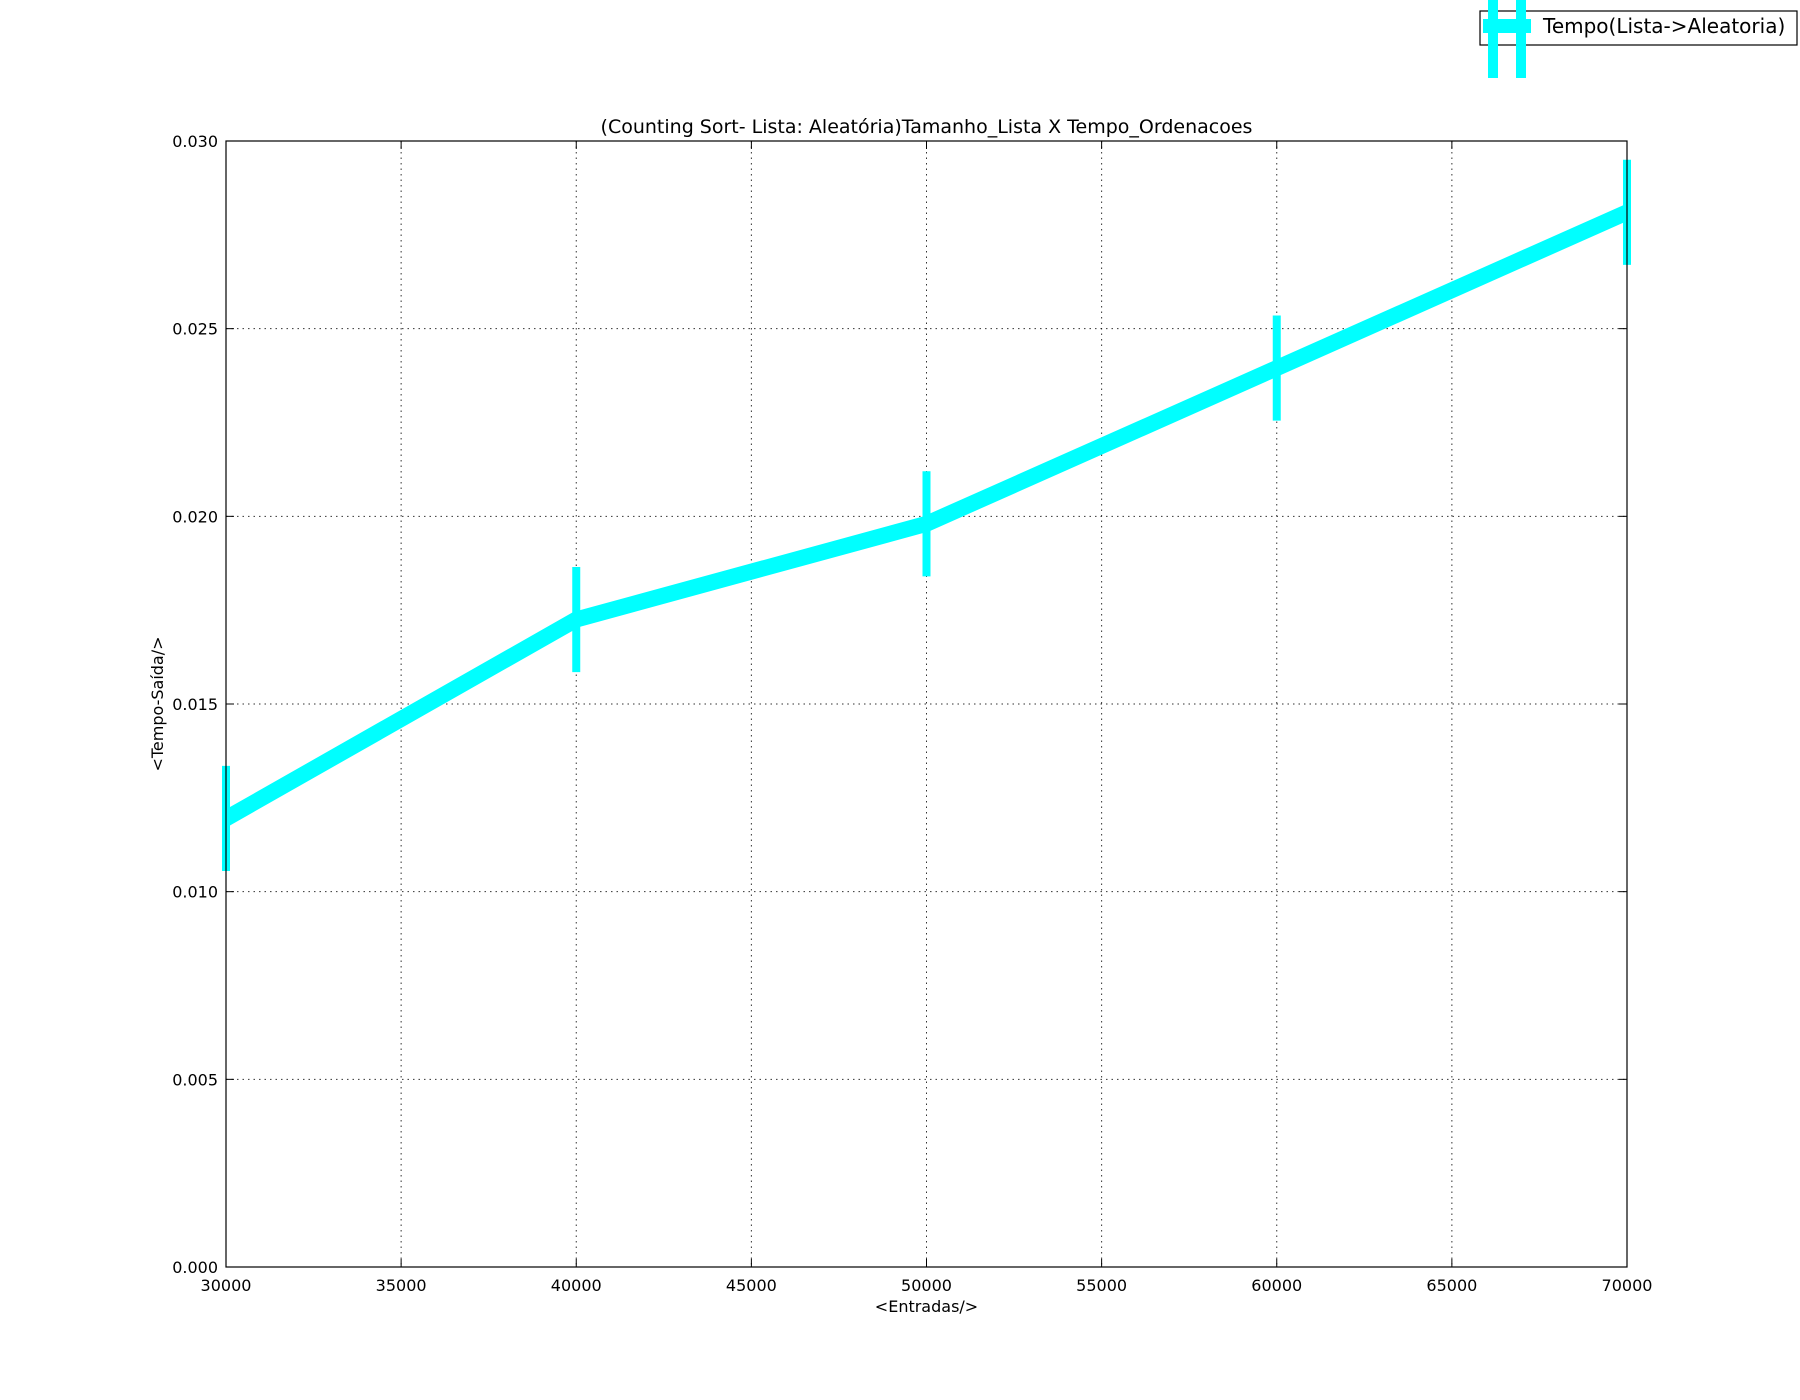  I want to click on x-tick-label: 55000, so click(1101, 1285).